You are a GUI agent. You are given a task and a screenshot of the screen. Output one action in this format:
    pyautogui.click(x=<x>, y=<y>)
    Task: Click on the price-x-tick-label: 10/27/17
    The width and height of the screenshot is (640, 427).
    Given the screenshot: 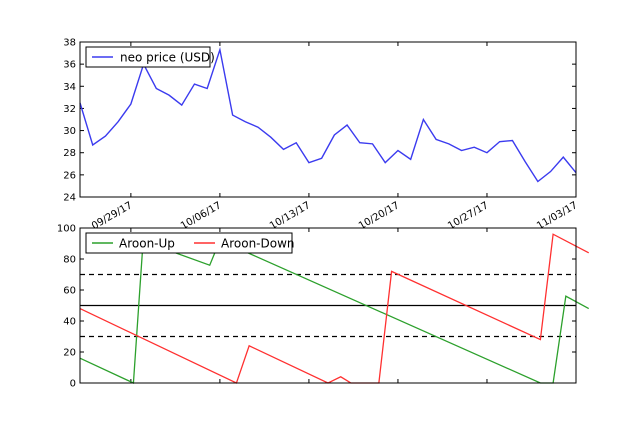 What is the action you would take?
    pyautogui.click(x=468, y=216)
    